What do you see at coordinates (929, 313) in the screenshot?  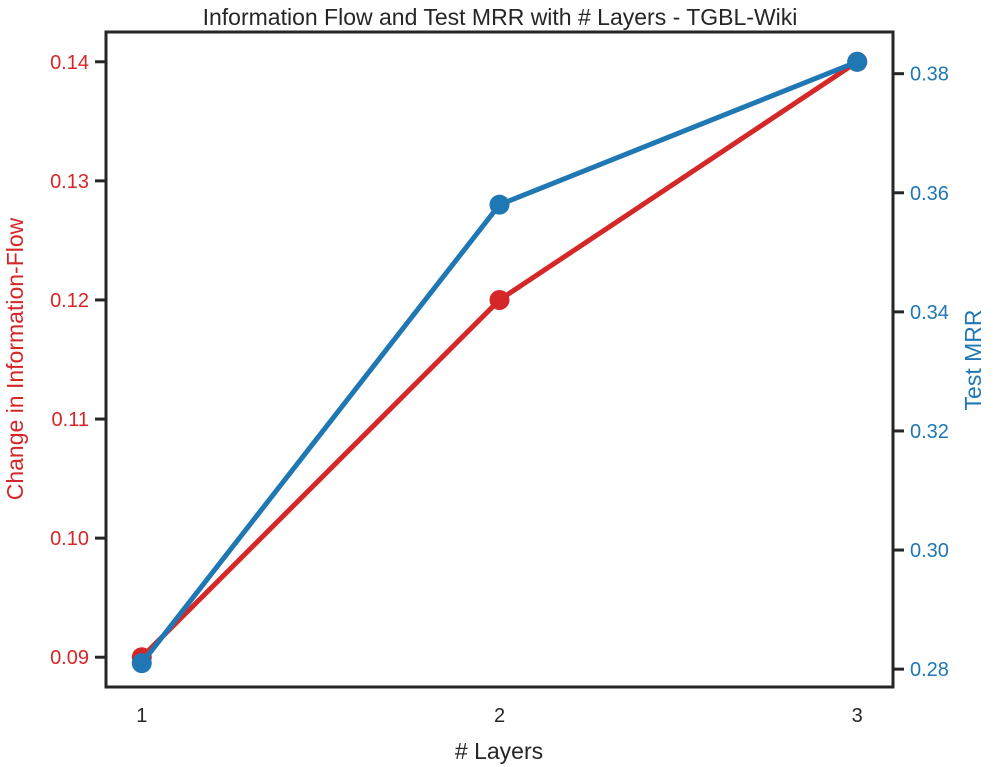 I see `right-axis-tick-label: 0.34` at bounding box center [929, 313].